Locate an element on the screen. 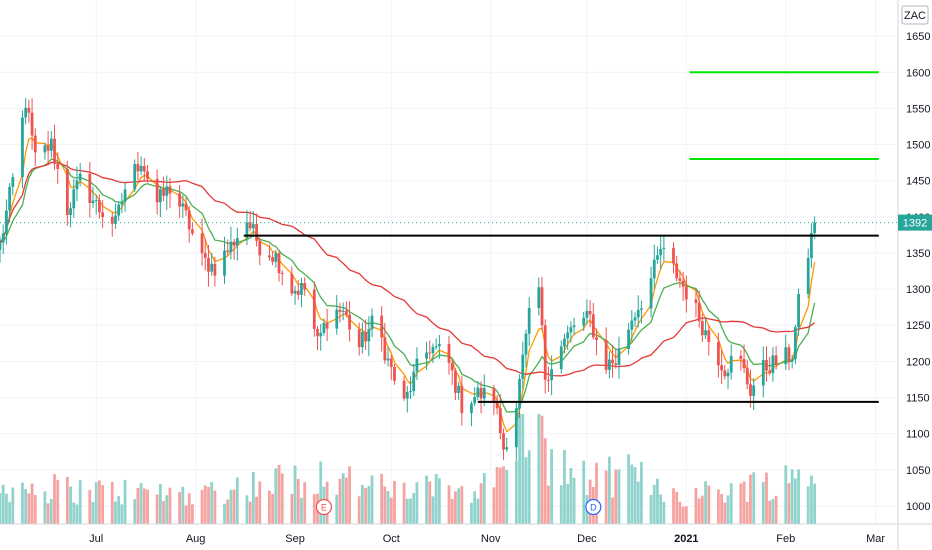  y-tick-label: 1350 is located at coordinates (918, 254).